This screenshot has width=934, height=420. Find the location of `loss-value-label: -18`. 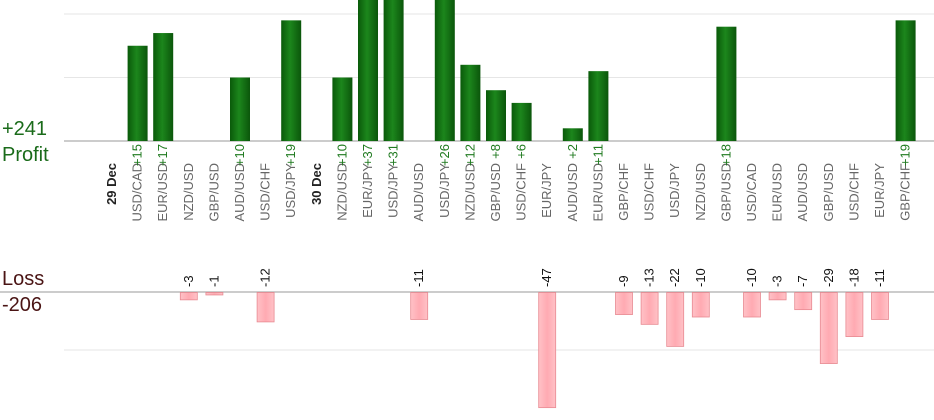

loss-value-label: -18 is located at coordinates (853, 277).